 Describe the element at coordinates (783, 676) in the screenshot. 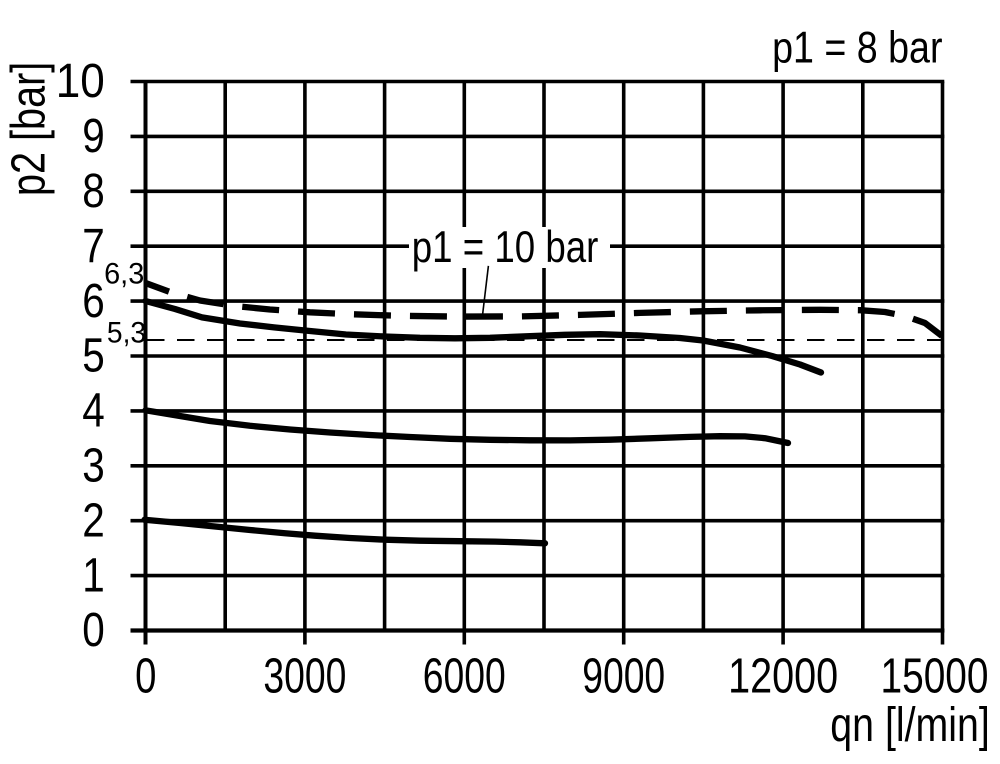

I see `svg-text: 12000` at that location.